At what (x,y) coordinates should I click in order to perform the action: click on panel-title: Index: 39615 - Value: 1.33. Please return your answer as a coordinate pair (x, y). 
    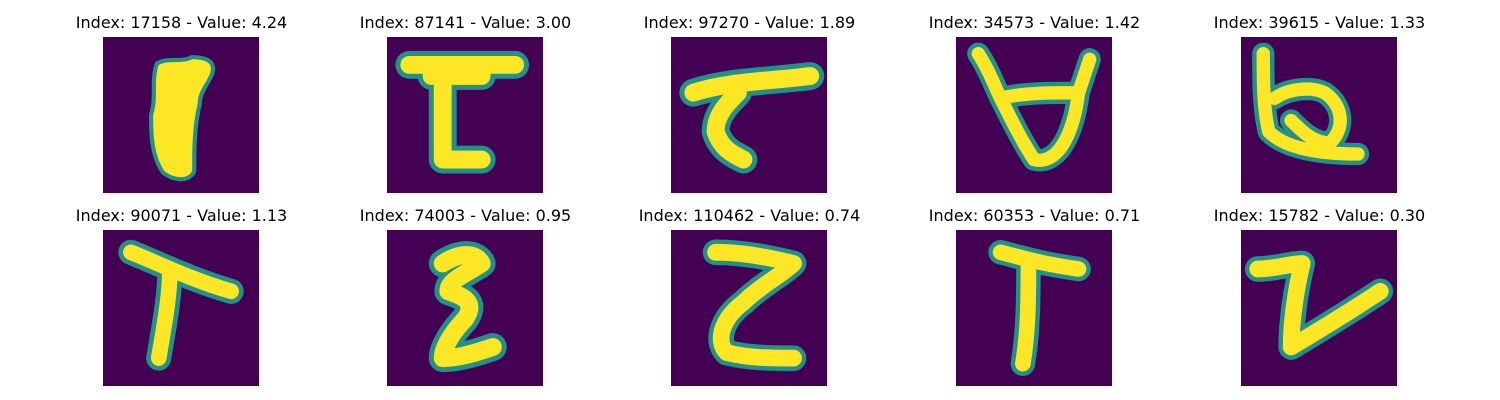
    Looking at the image, I should click on (1319, 22).